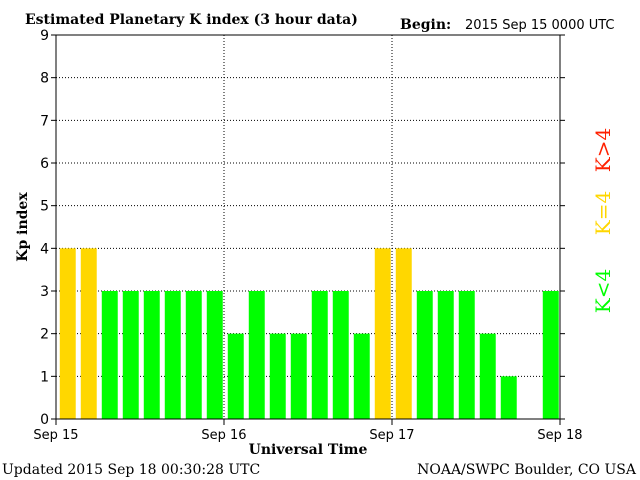 This screenshot has height=480, width=640. What do you see at coordinates (44, 36) in the screenshot?
I see `y-tick-label: 9` at bounding box center [44, 36].